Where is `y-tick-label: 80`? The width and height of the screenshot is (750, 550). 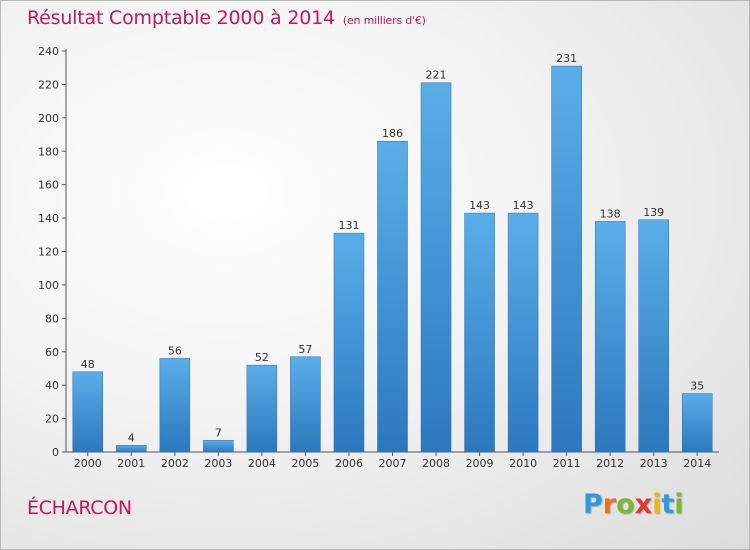
y-tick-label: 80 is located at coordinates (52, 318).